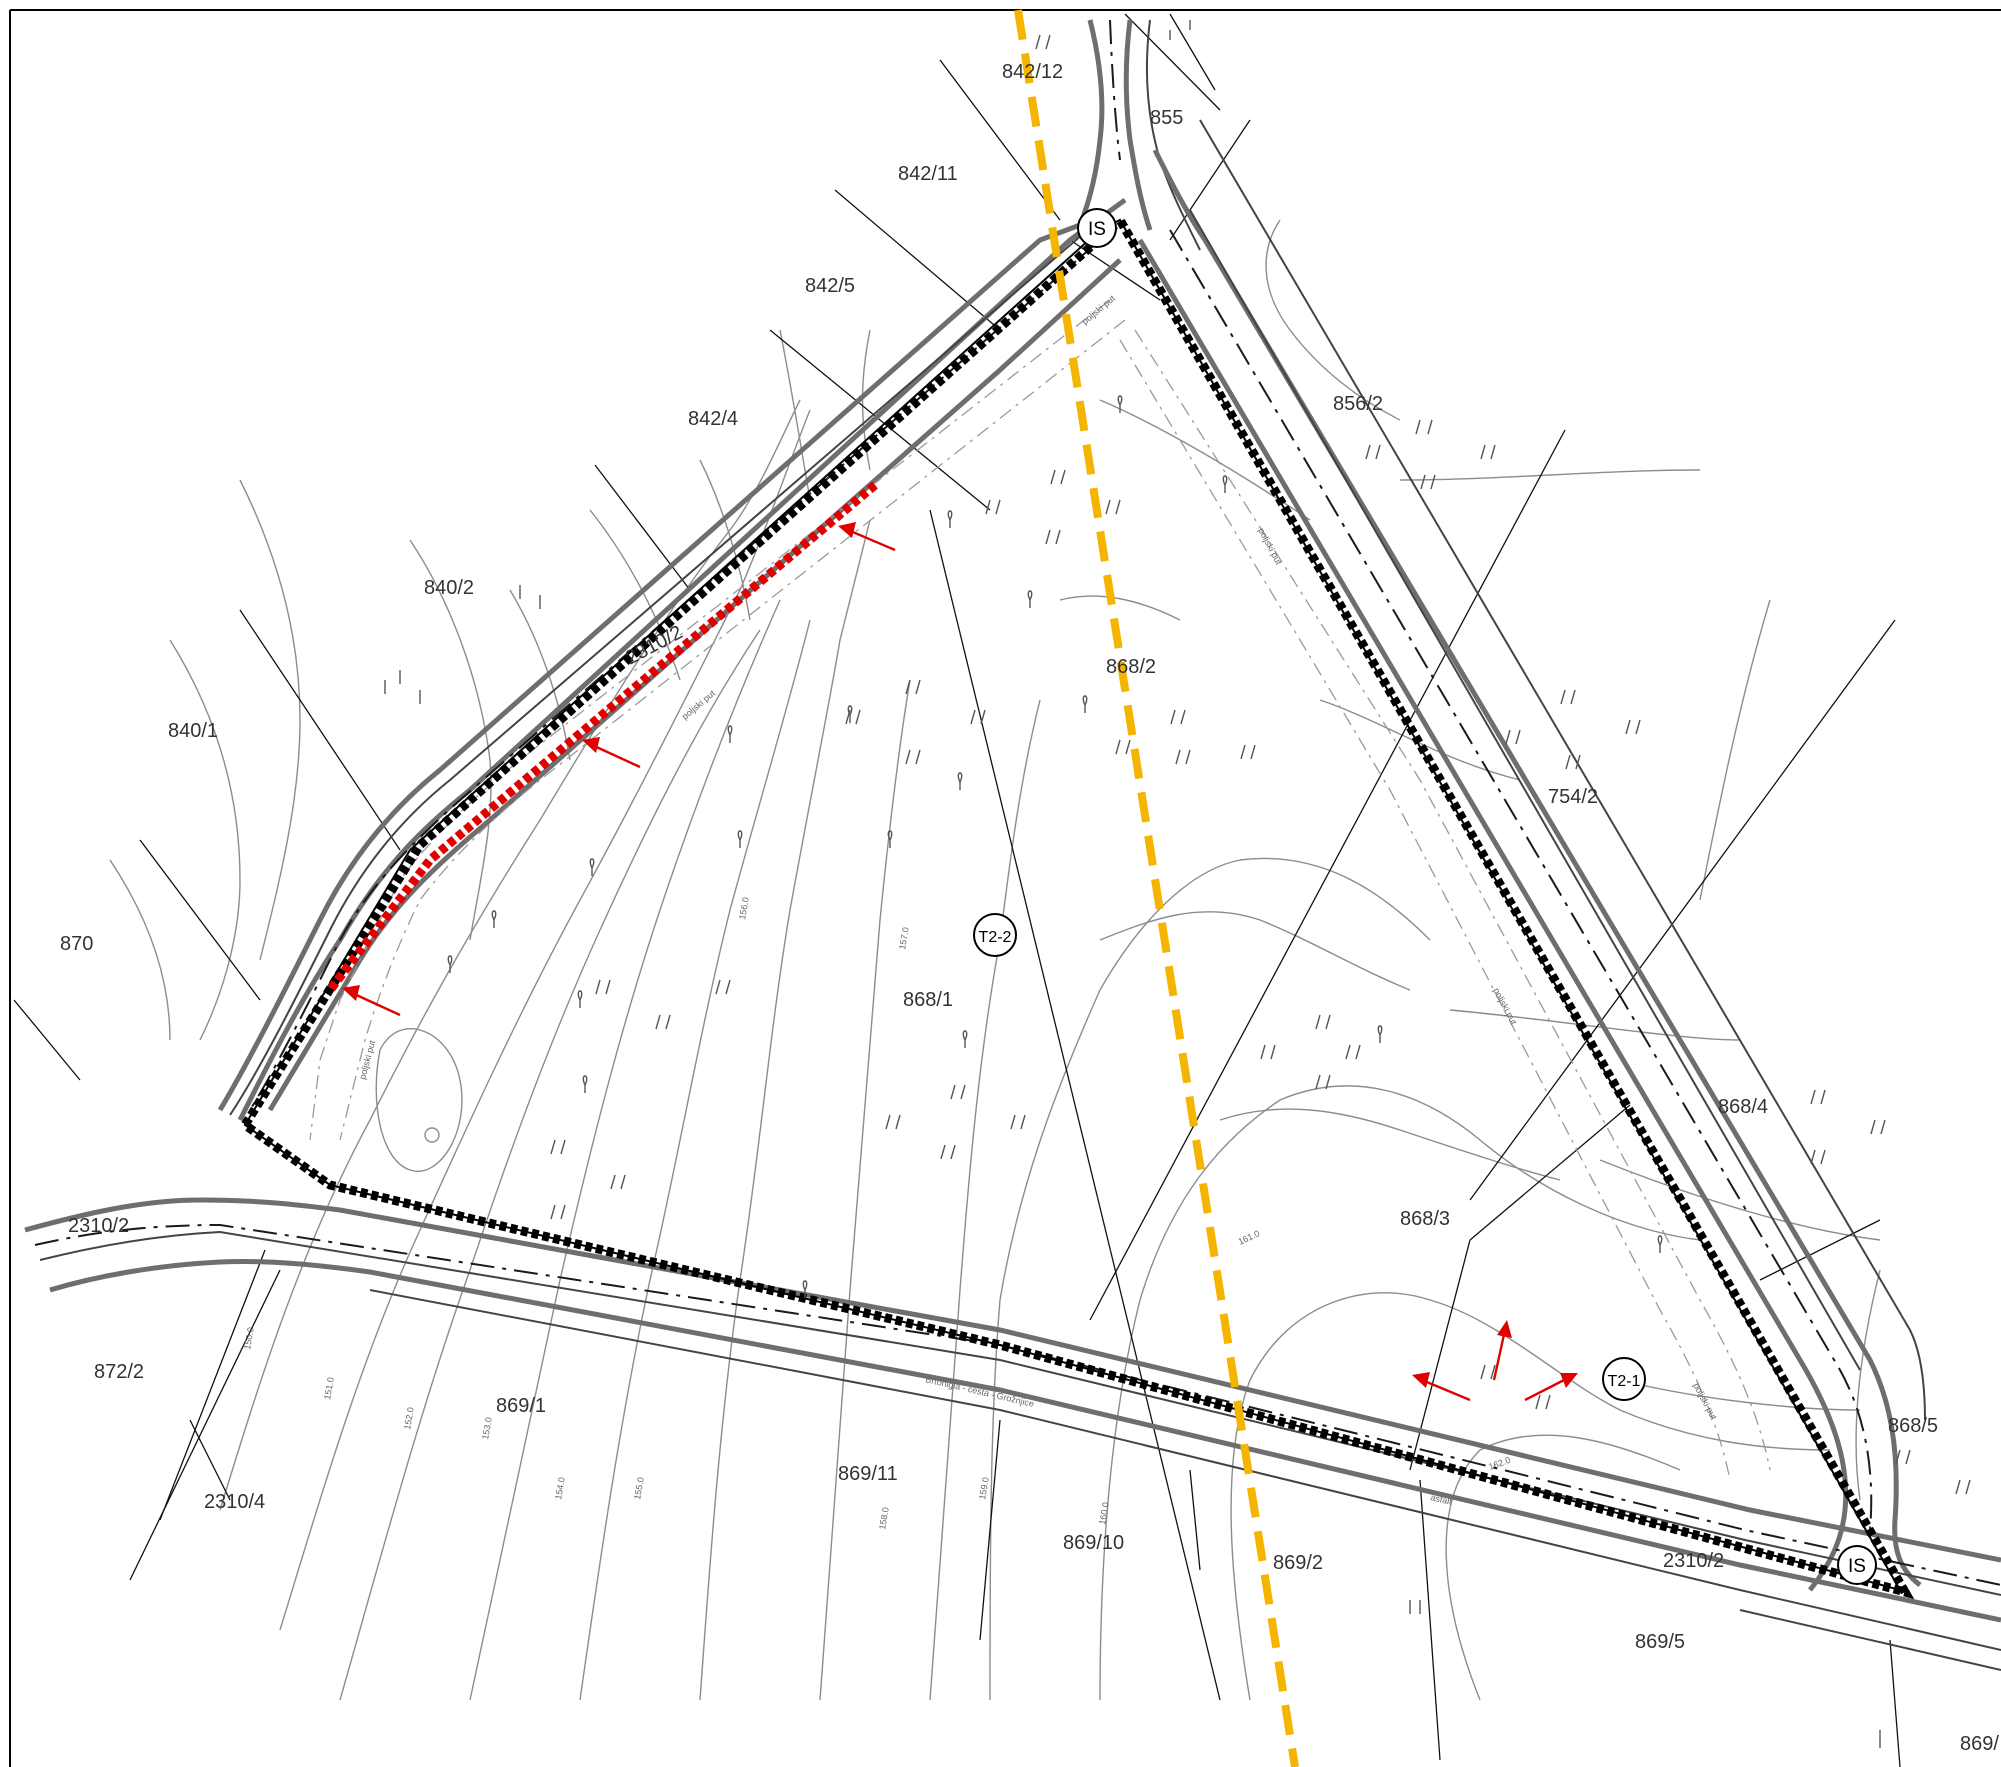  Describe the element at coordinates (1131, 667) in the screenshot. I see `parcel-label: 868/2` at that location.